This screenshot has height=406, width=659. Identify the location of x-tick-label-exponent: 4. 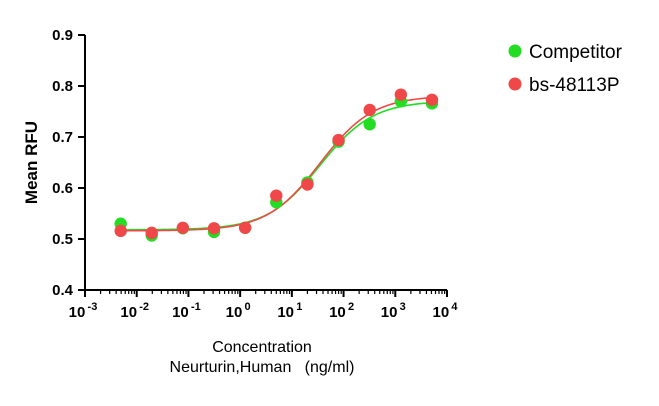
(453, 307).